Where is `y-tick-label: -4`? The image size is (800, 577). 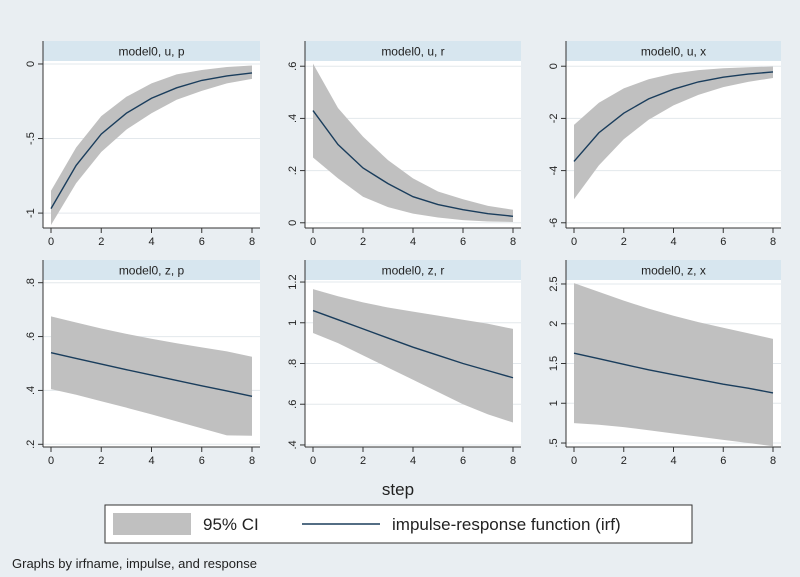 y-tick-label: -4 is located at coordinates (554, 171).